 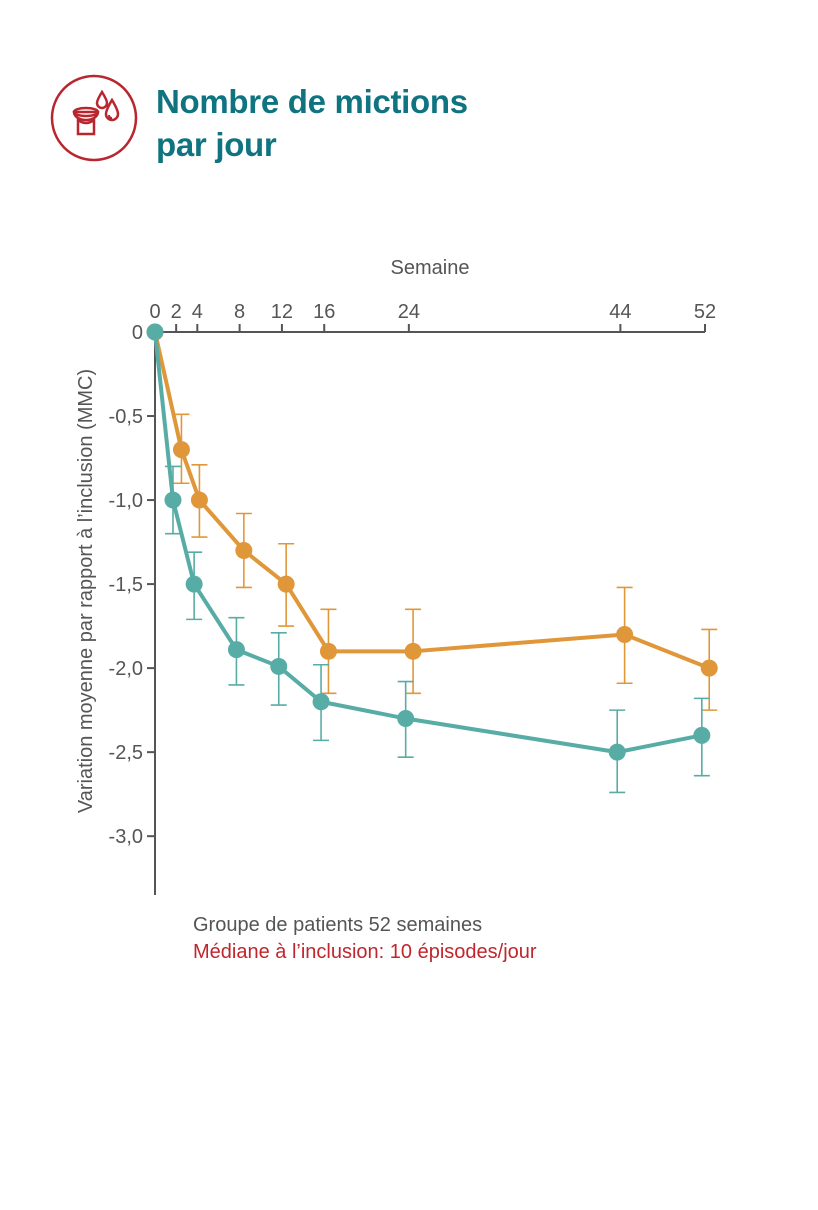 I want to click on toilet-droplets-icon, so click(x=94, y=118).